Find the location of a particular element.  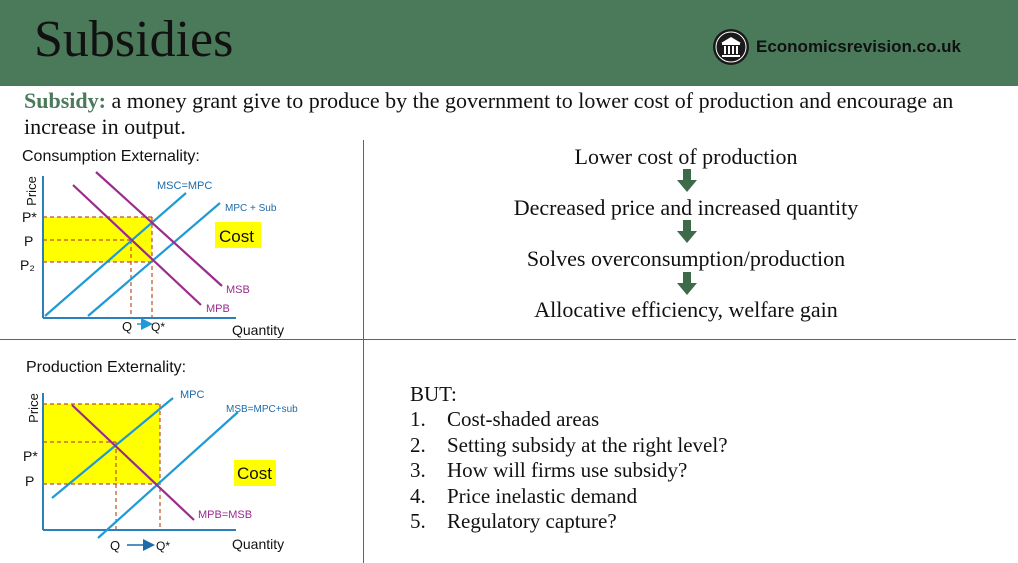

consumption-section-label: Consumption Externality: is located at coordinates (111, 156).